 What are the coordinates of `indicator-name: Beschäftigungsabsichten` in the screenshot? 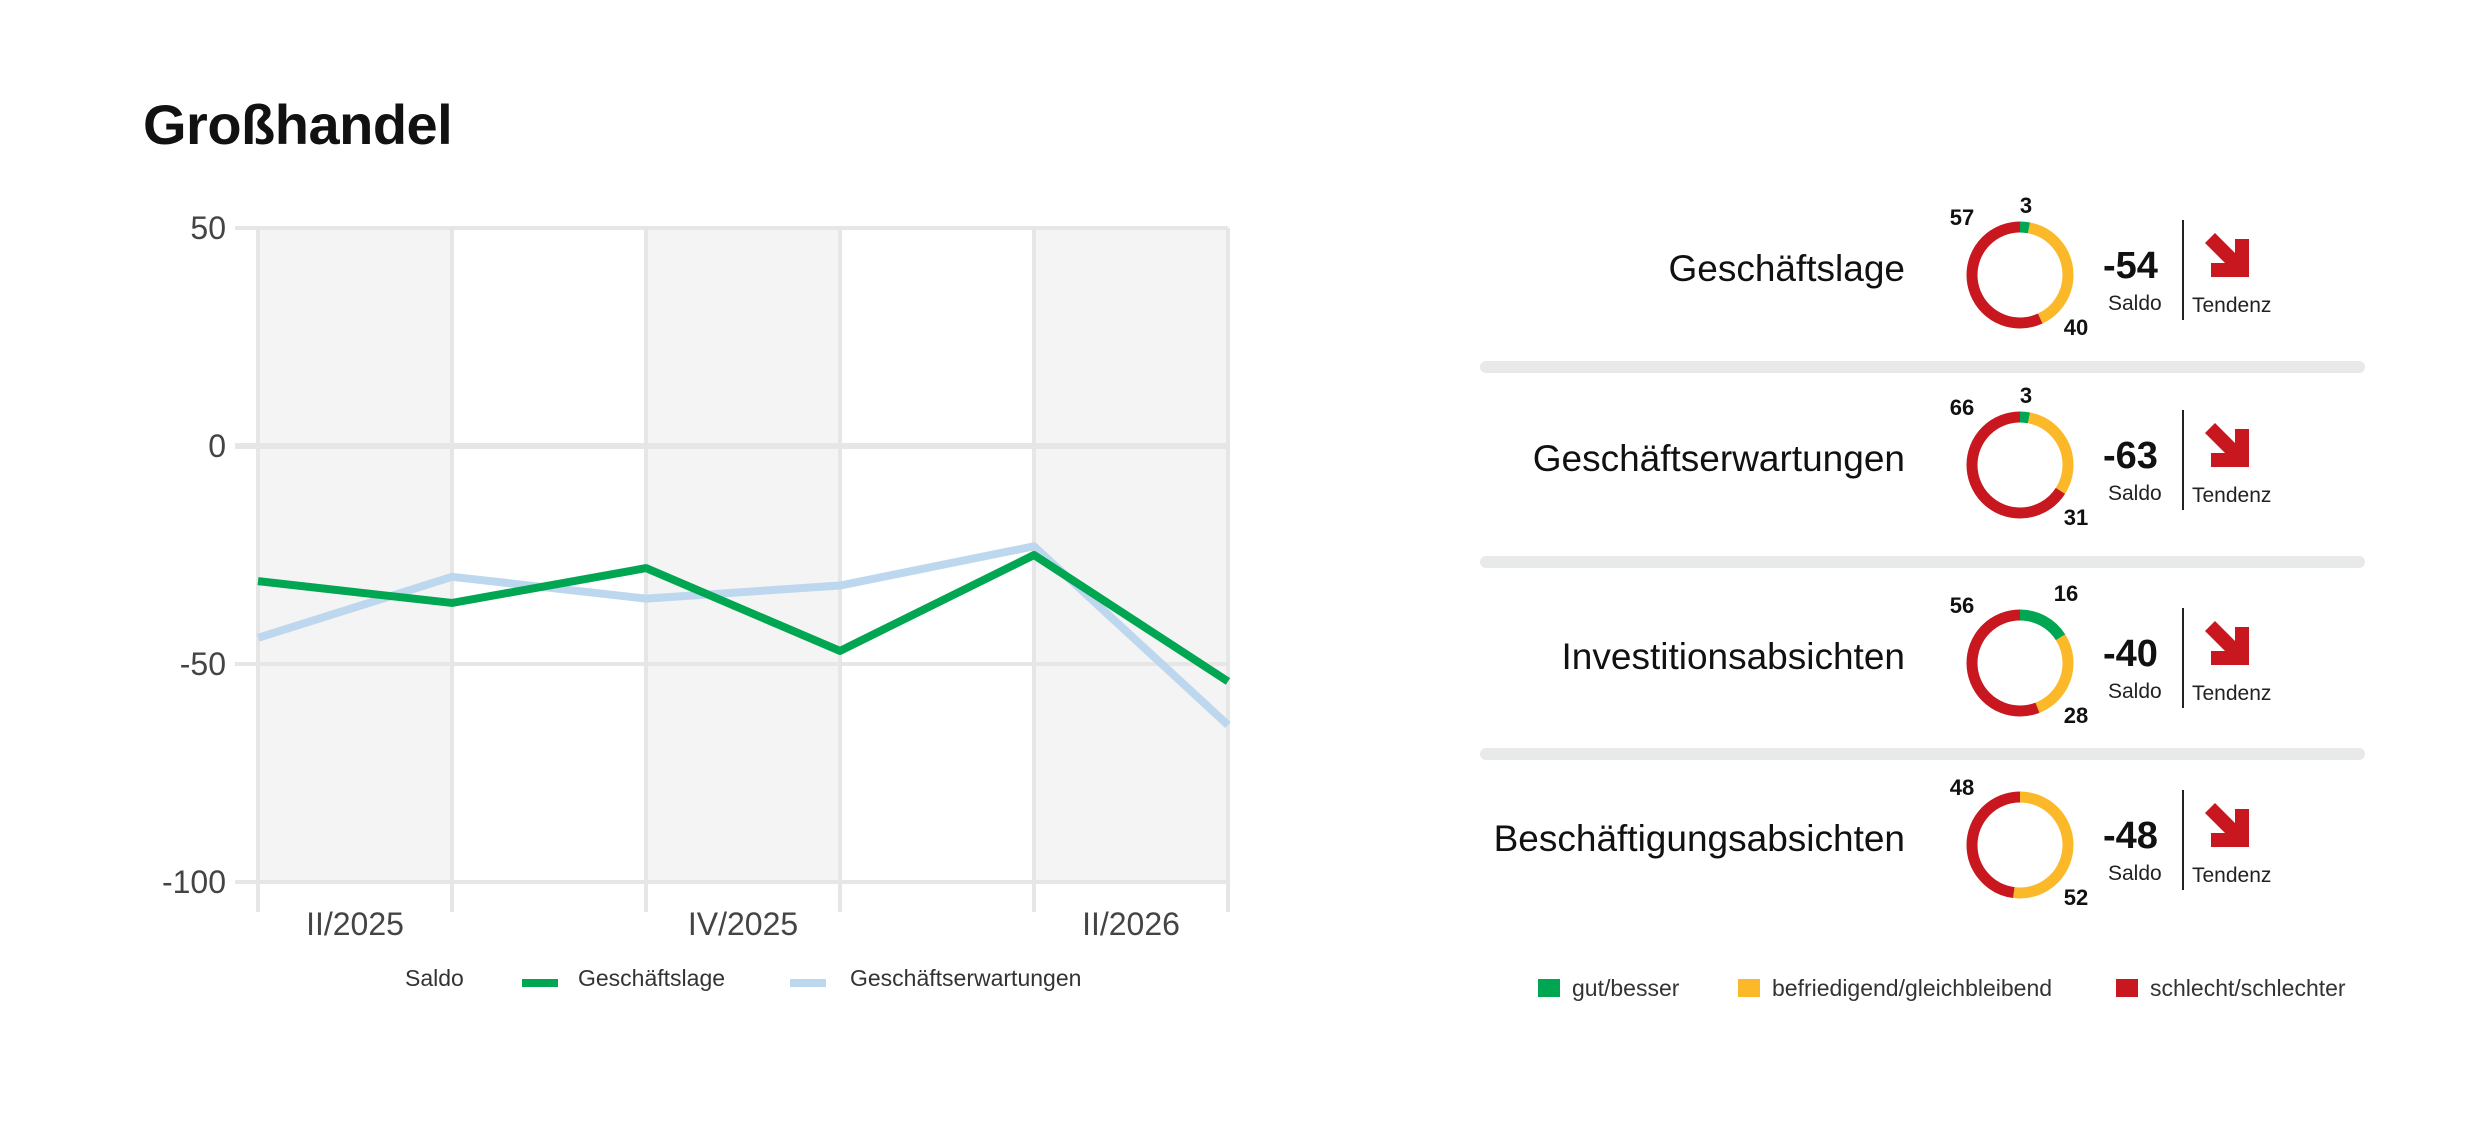 It's located at (1699, 838).